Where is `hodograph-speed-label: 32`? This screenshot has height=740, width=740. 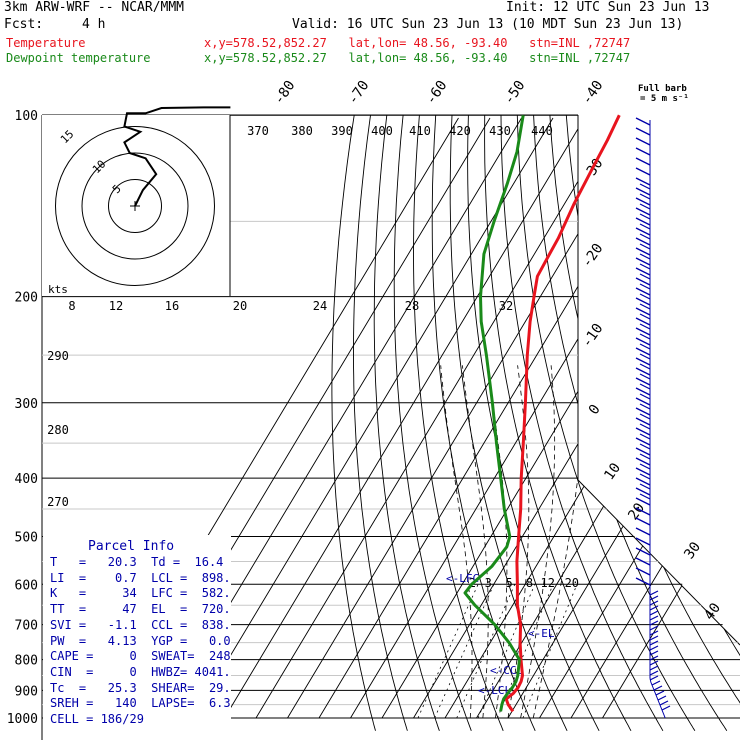 hodograph-speed-label: 32 is located at coordinates (506, 306).